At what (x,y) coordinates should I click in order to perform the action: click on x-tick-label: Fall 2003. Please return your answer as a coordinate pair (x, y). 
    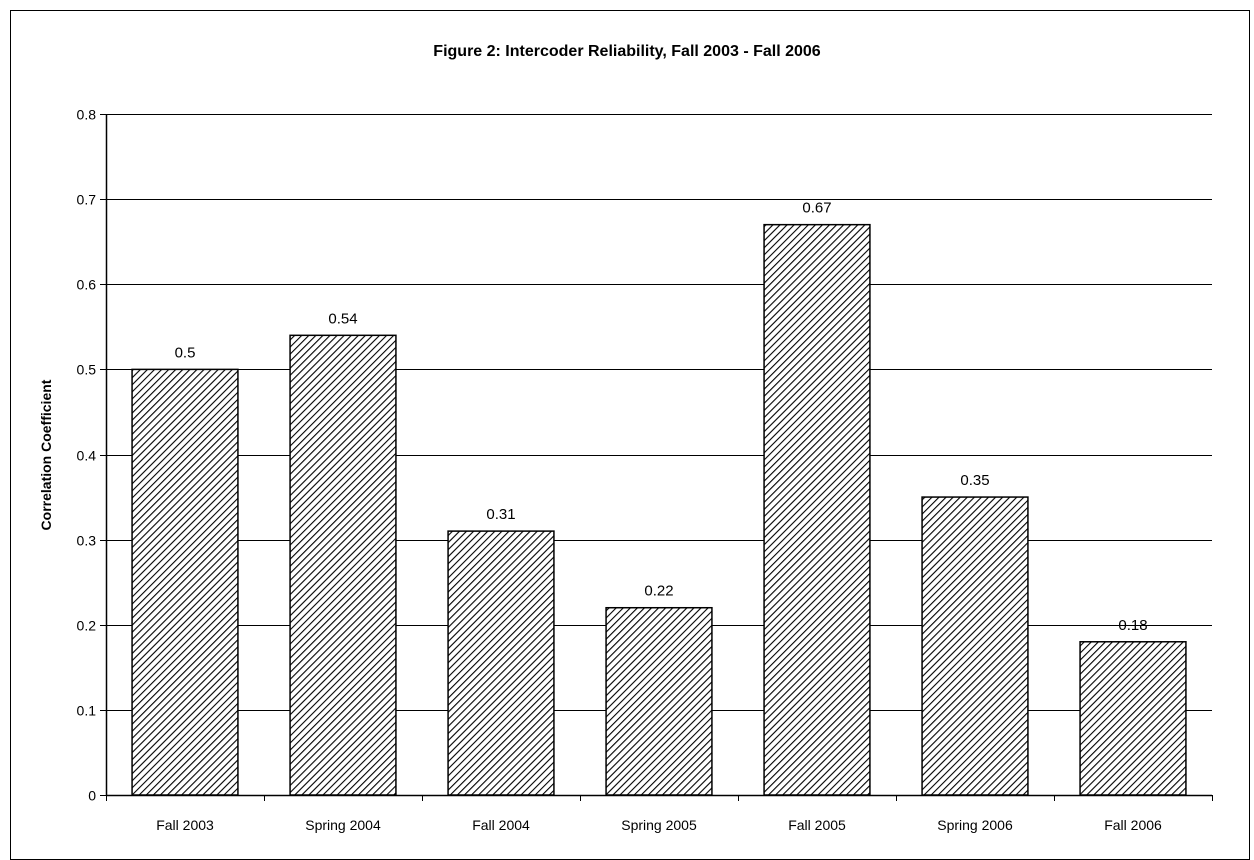
    Looking at the image, I should click on (185, 825).